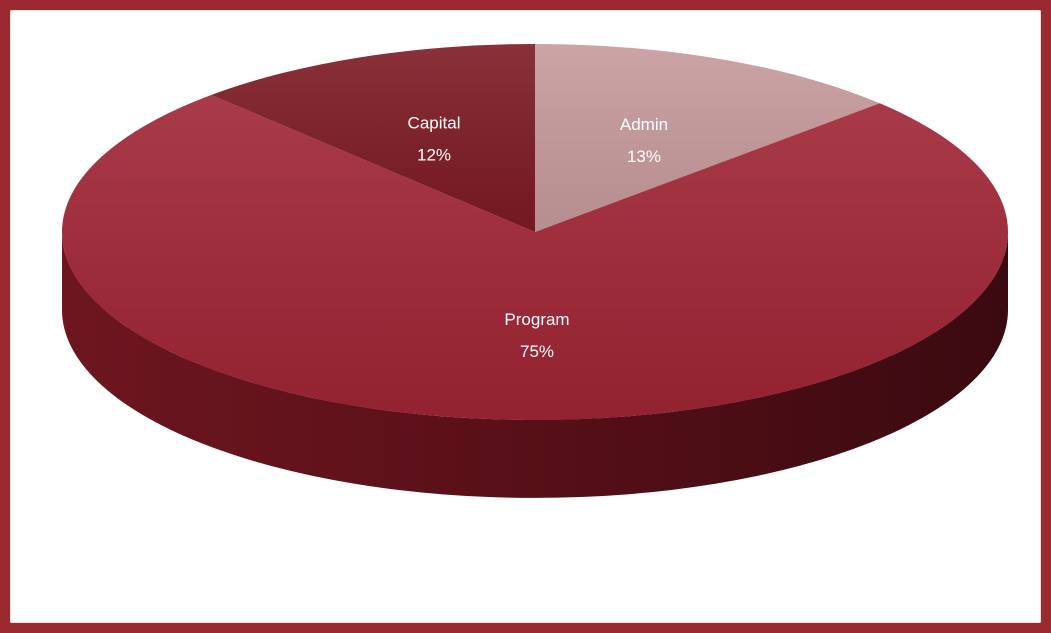  What do you see at coordinates (536, 335) in the screenshot?
I see `slice-label-program: Program 75%` at bounding box center [536, 335].